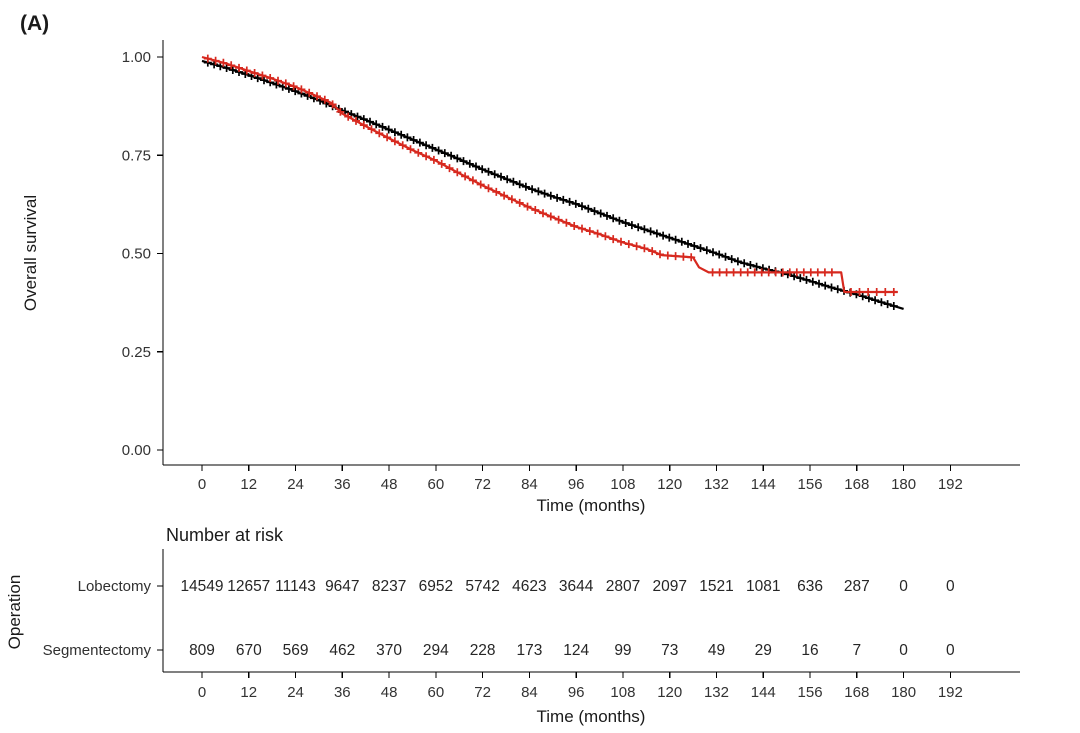  What do you see at coordinates (436, 650) in the screenshot?
I see `risk-value: 294` at bounding box center [436, 650].